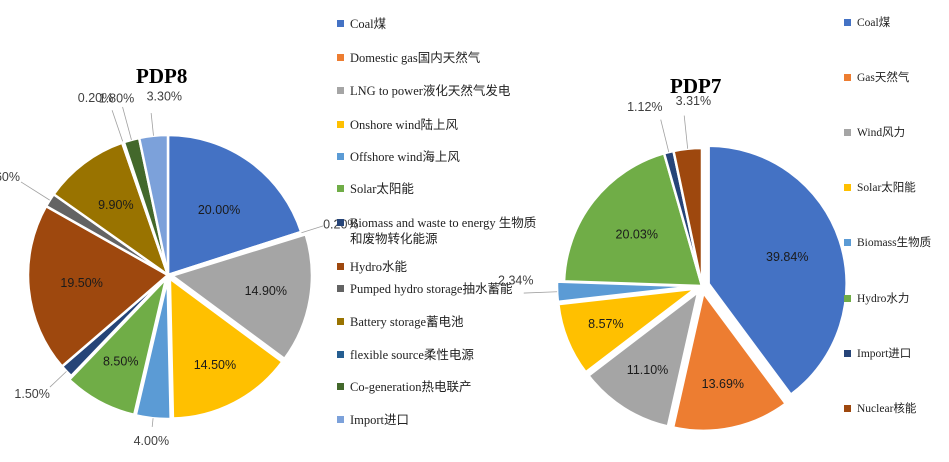 Image resolution: width=949 pixels, height=462 pixels. I want to click on pdp8-data-label-8: 1.60%, so click(10, 177).